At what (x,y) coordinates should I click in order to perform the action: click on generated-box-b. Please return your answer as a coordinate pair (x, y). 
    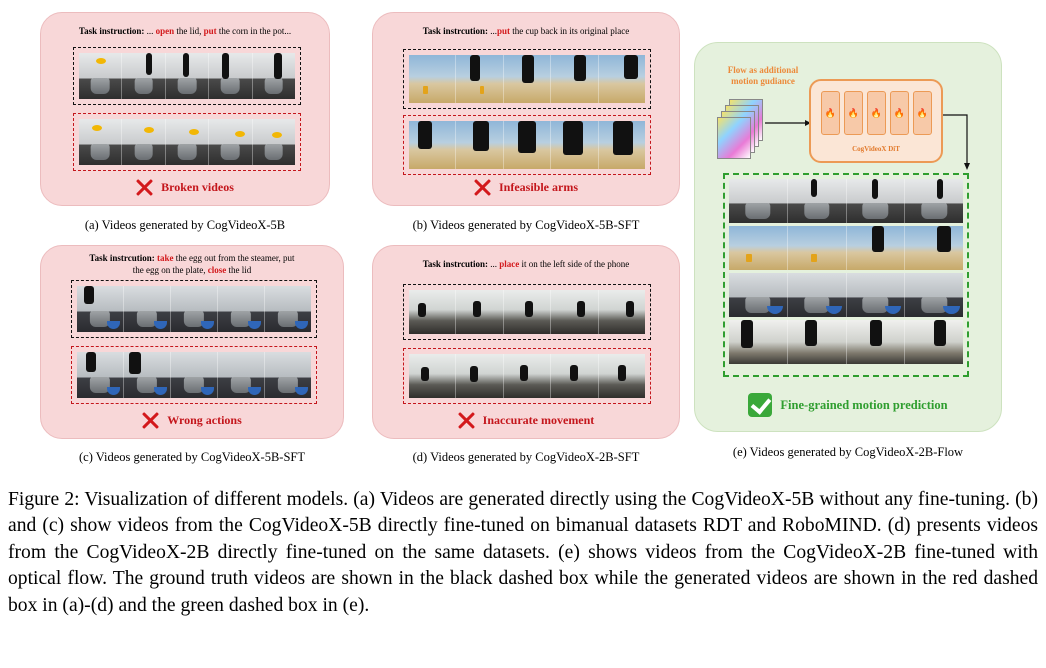
    Looking at the image, I should click on (527, 145).